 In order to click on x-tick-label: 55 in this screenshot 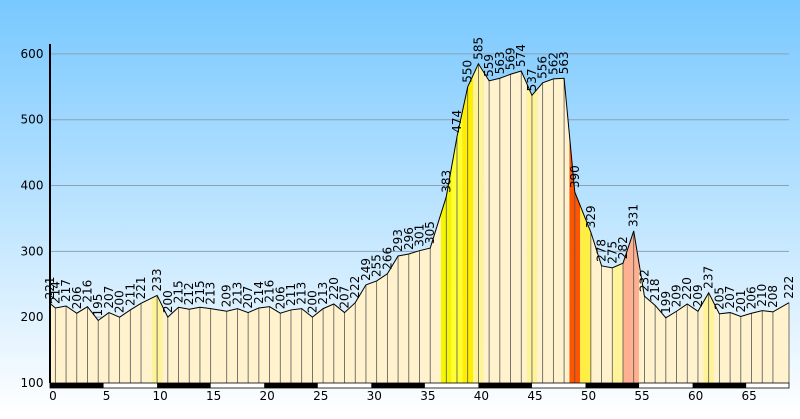, I will do `click(641, 396)`.